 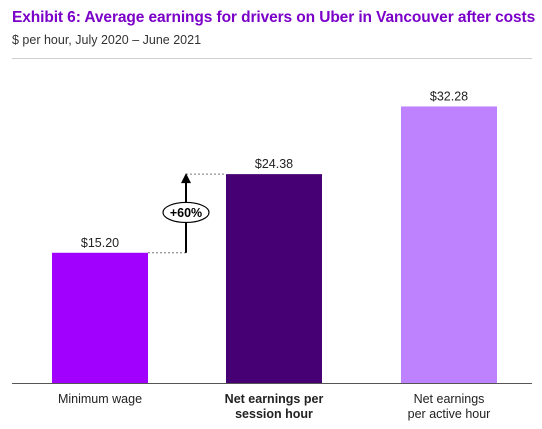 What do you see at coordinates (100, 243) in the screenshot?
I see `bar-value-label-0: $15.20` at bounding box center [100, 243].